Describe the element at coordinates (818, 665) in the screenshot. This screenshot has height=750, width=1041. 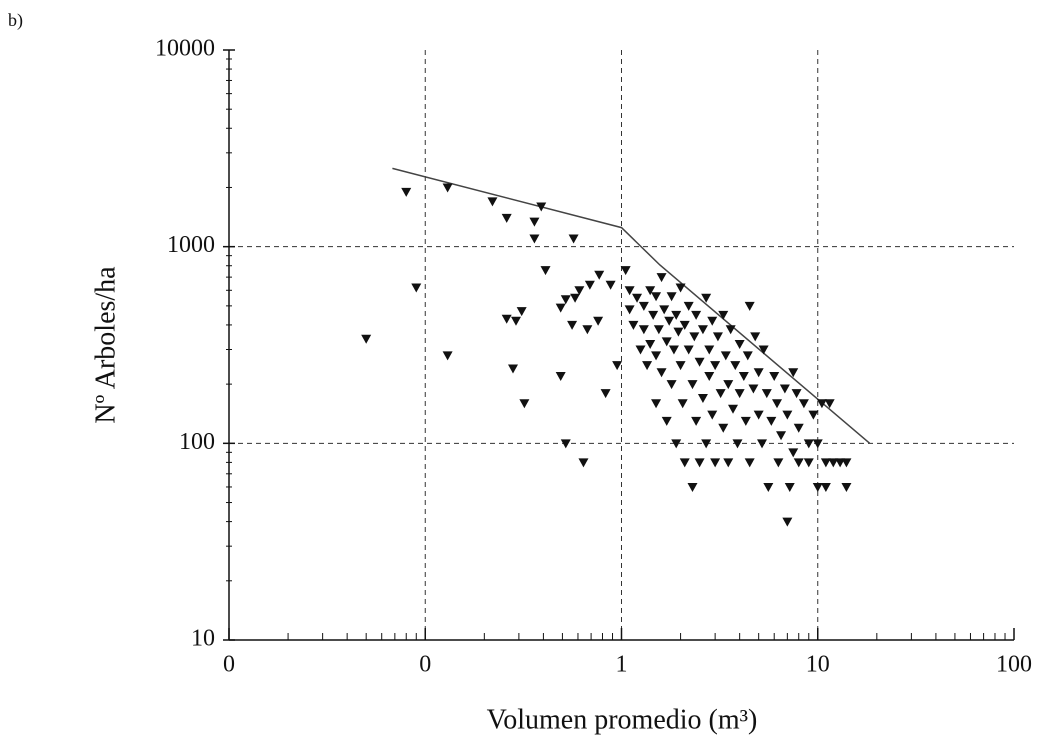
I see `x-tick-label: 10` at that location.